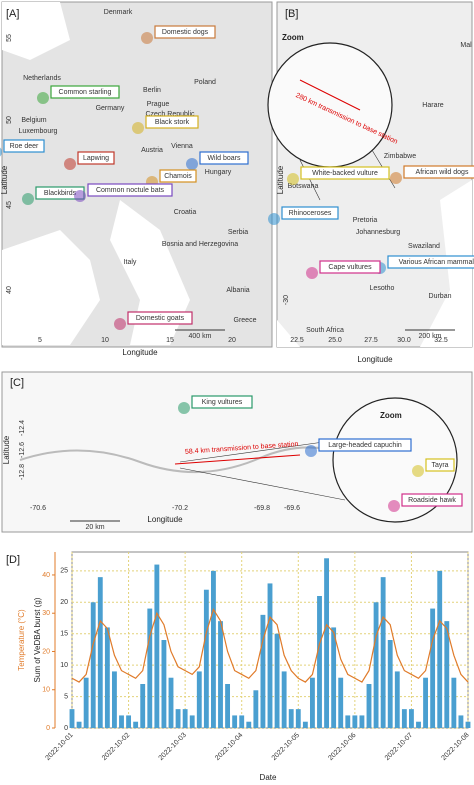 The width and height of the screenshot is (474, 785). I want to click on x-tick-label: 2022-10-04, so click(229, 747).